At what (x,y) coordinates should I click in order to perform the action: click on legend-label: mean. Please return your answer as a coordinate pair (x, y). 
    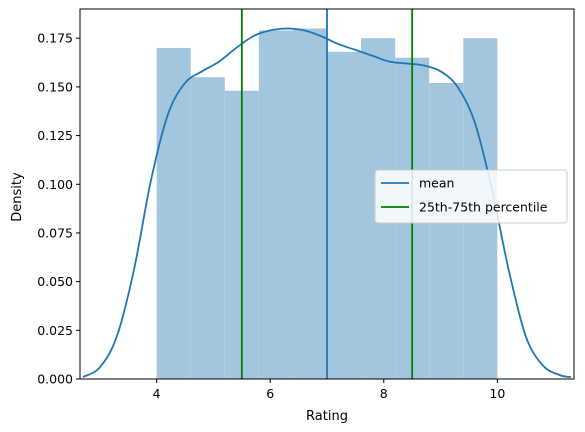
    Looking at the image, I should click on (436, 183).